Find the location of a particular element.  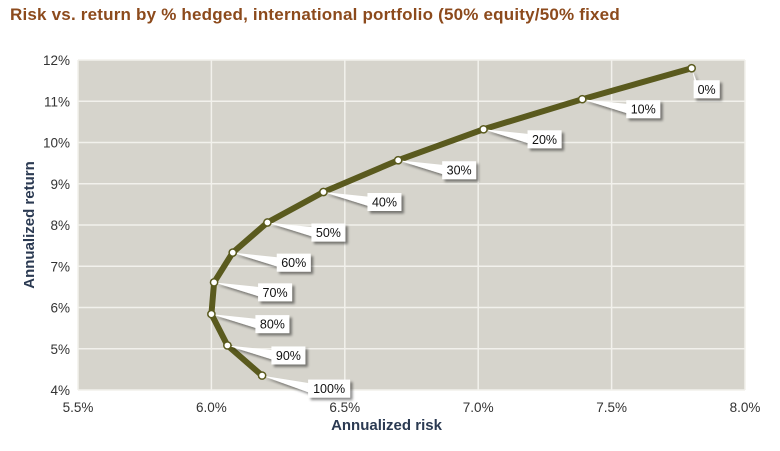

x-tick-label: 5.5% is located at coordinates (78, 407).